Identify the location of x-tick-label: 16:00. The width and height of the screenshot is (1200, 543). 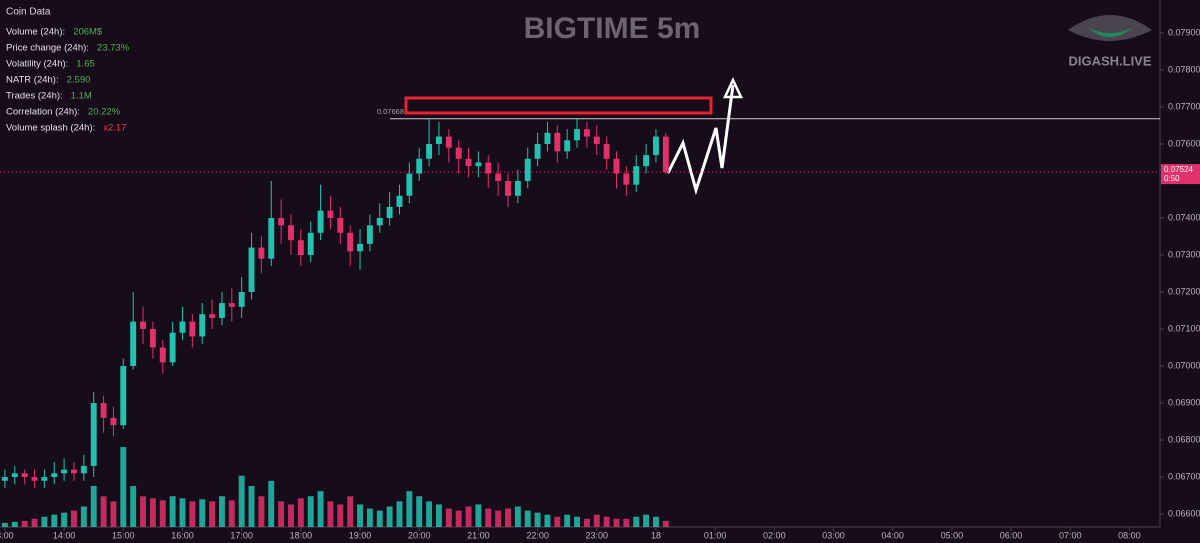
(182, 535).